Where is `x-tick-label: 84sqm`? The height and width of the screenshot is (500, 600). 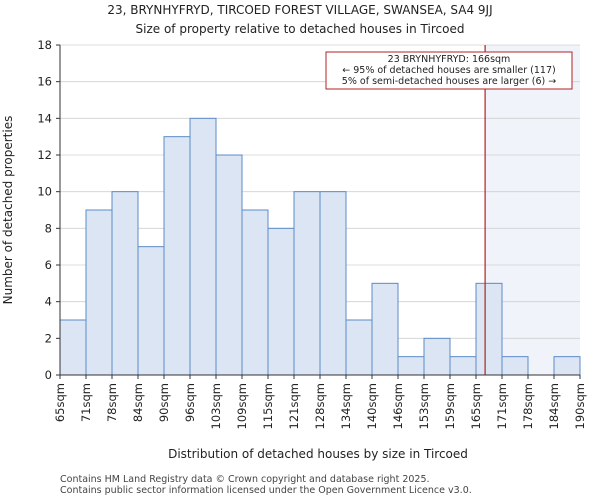
x-tick-label: 84sqm is located at coordinates (138, 402).